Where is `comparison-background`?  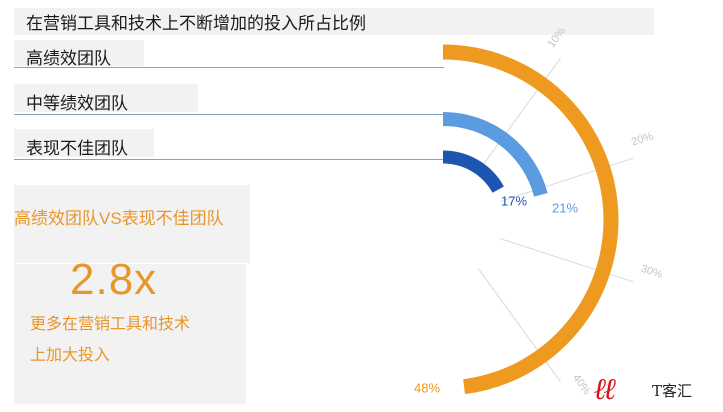 comparison-background is located at coordinates (132, 224).